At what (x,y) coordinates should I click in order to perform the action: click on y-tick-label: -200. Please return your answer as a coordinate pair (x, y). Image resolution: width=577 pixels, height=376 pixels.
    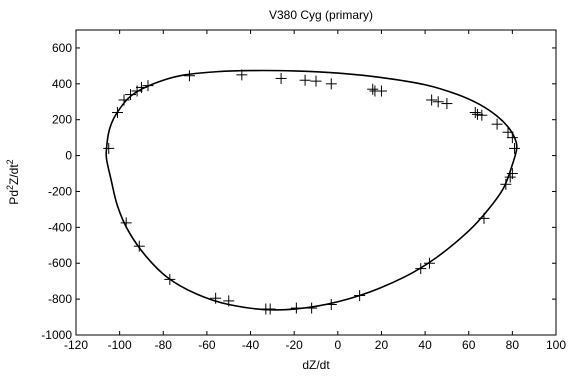
    Looking at the image, I should click on (60, 191).